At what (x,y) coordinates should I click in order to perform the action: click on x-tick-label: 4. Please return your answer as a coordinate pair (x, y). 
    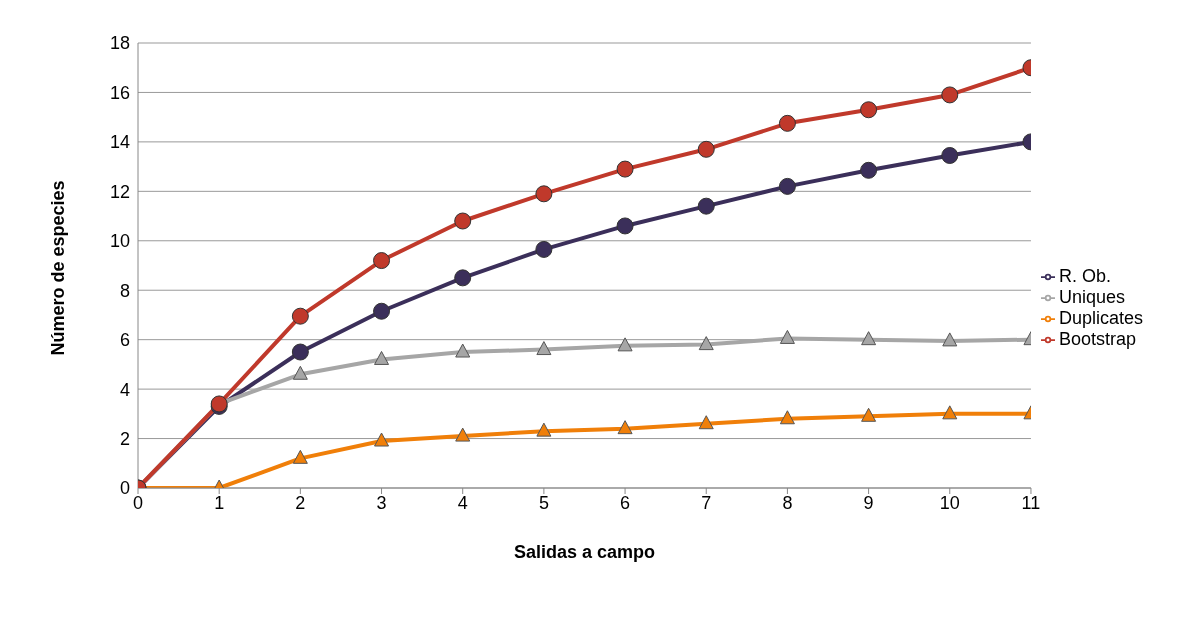
    Looking at the image, I should click on (462, 502).